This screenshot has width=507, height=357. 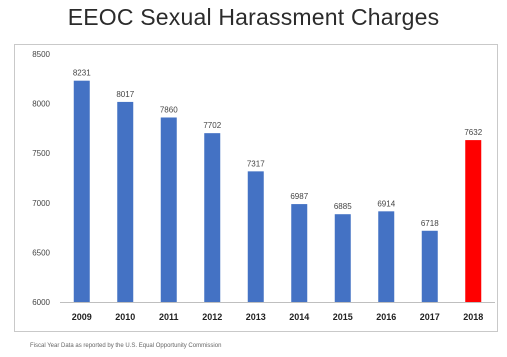 I want to click on data-label-2017: 6718, so click(x=430, y=223).